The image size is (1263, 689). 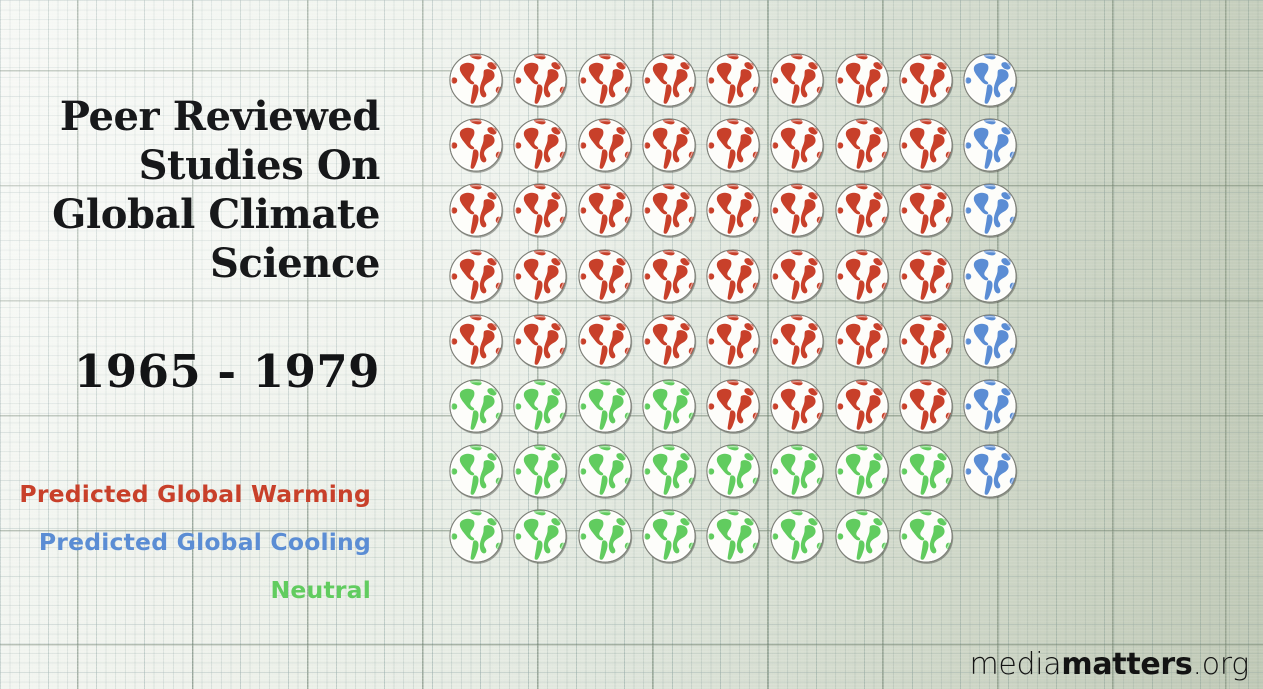 I want to click on legend-item-predicted-global-warming: Predicted Global Warming, so click(x=195, y=494).